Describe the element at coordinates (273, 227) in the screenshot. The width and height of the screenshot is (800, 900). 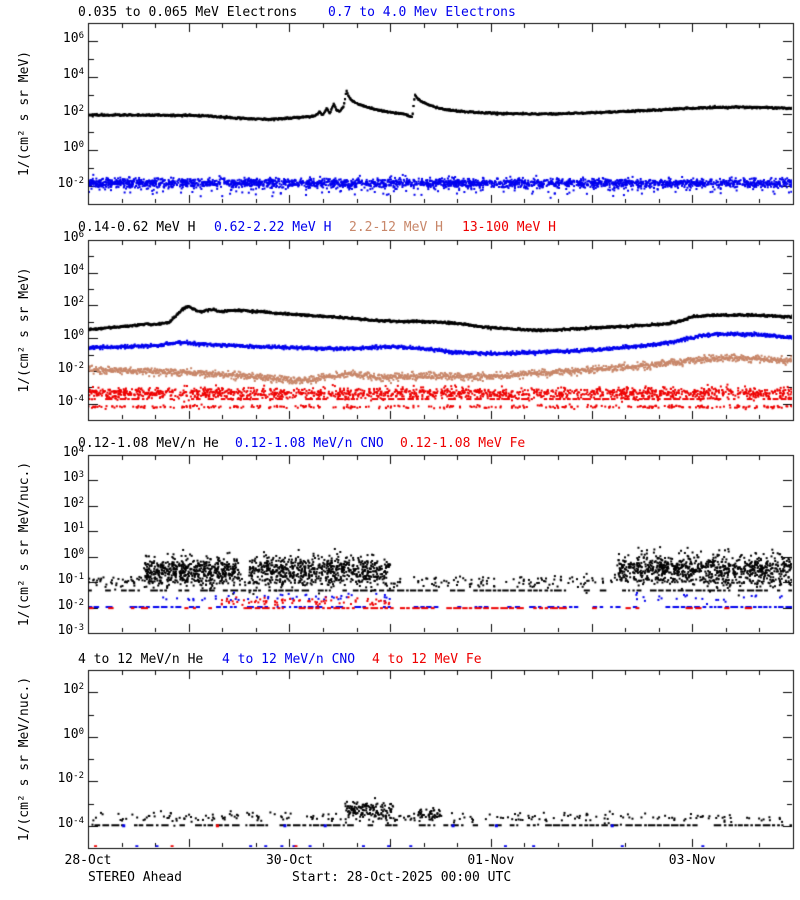
I see `panel2-title-2: 0.62-2.22 MeV H` at that location.